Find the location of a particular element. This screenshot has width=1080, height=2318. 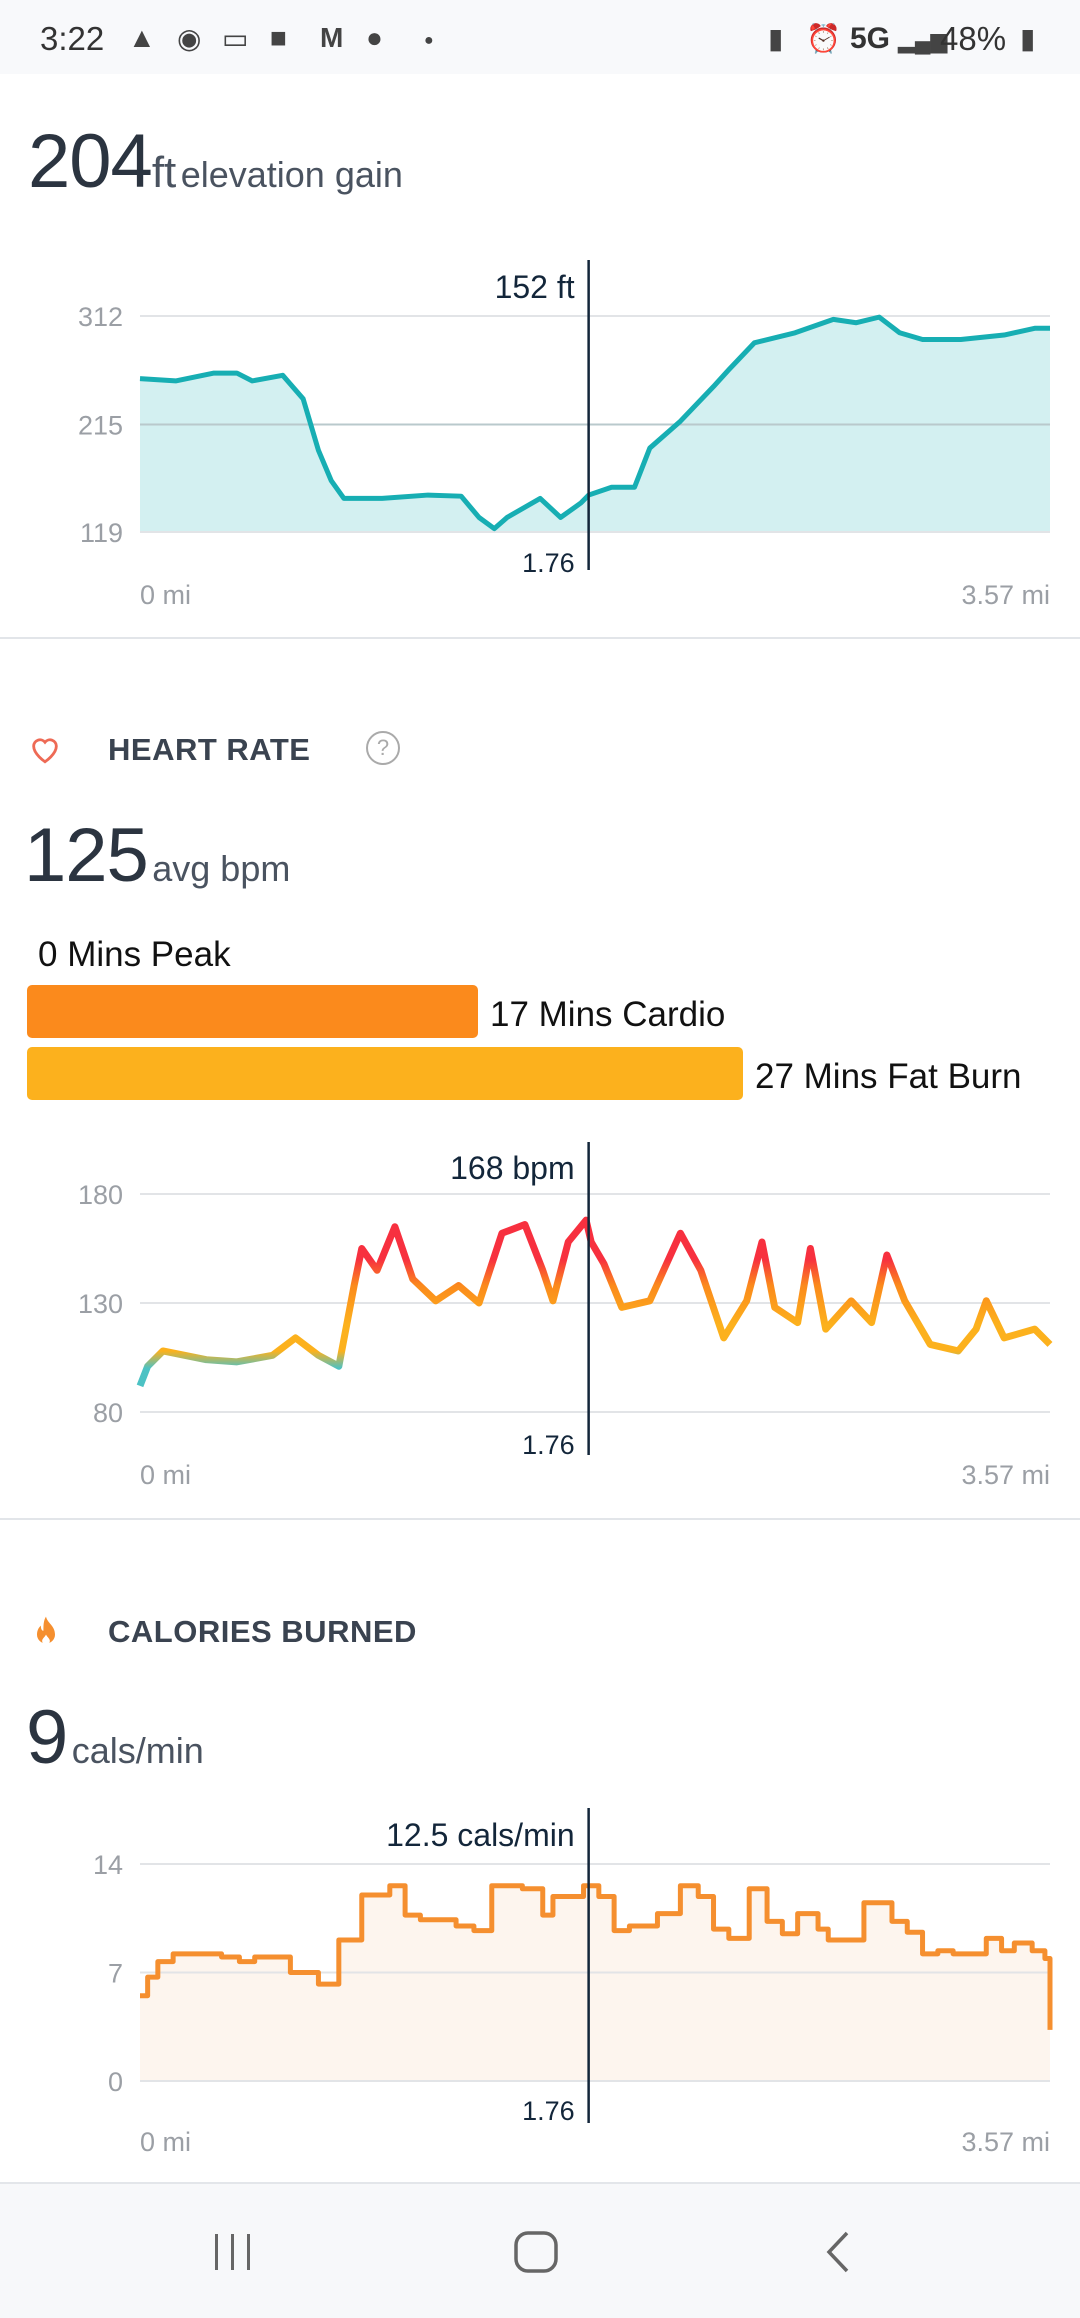

calories-title: CALORIES BURNED is located at coordinates (262, 1631).